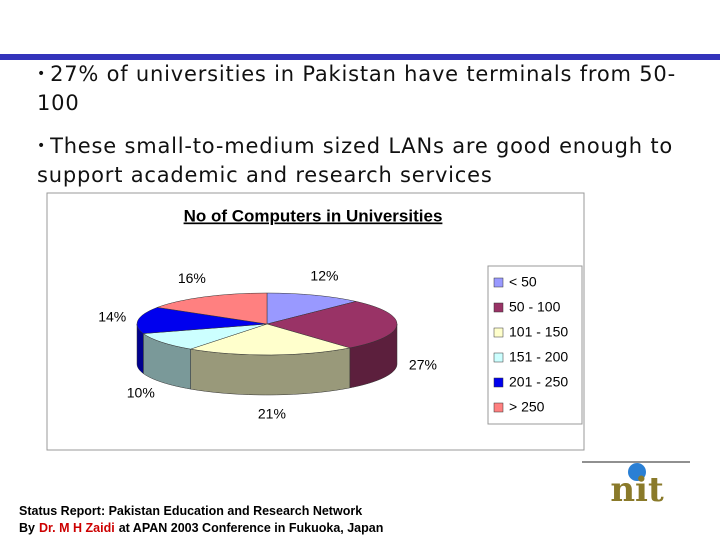 This screenshot has width=720, height=540. Describe the element at coordinates (192, 278) in the screenshot. I see `data-label: 16%` at that location.